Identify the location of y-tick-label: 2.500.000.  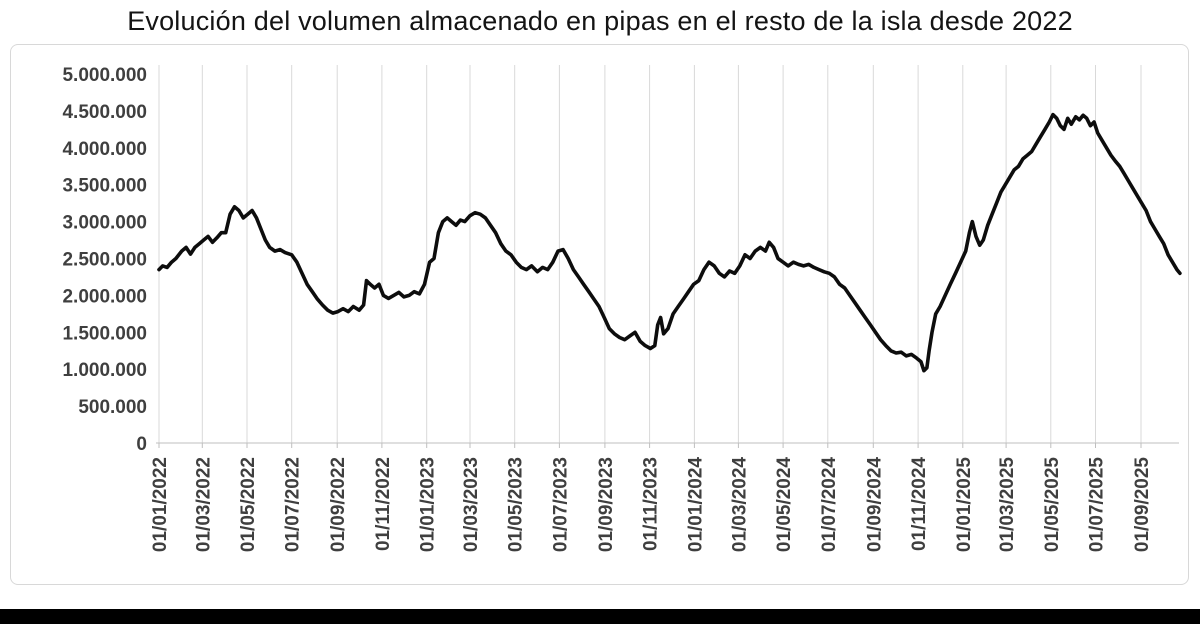
(104, 260).